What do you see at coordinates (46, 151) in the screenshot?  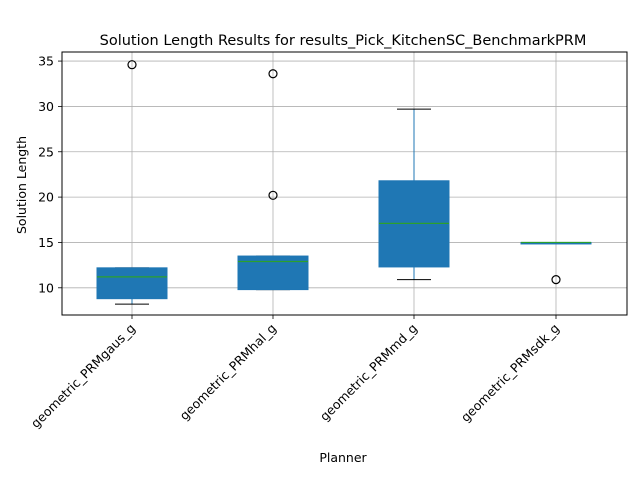 I see `y-tick-label: 25` at bounding box center [46, 151].